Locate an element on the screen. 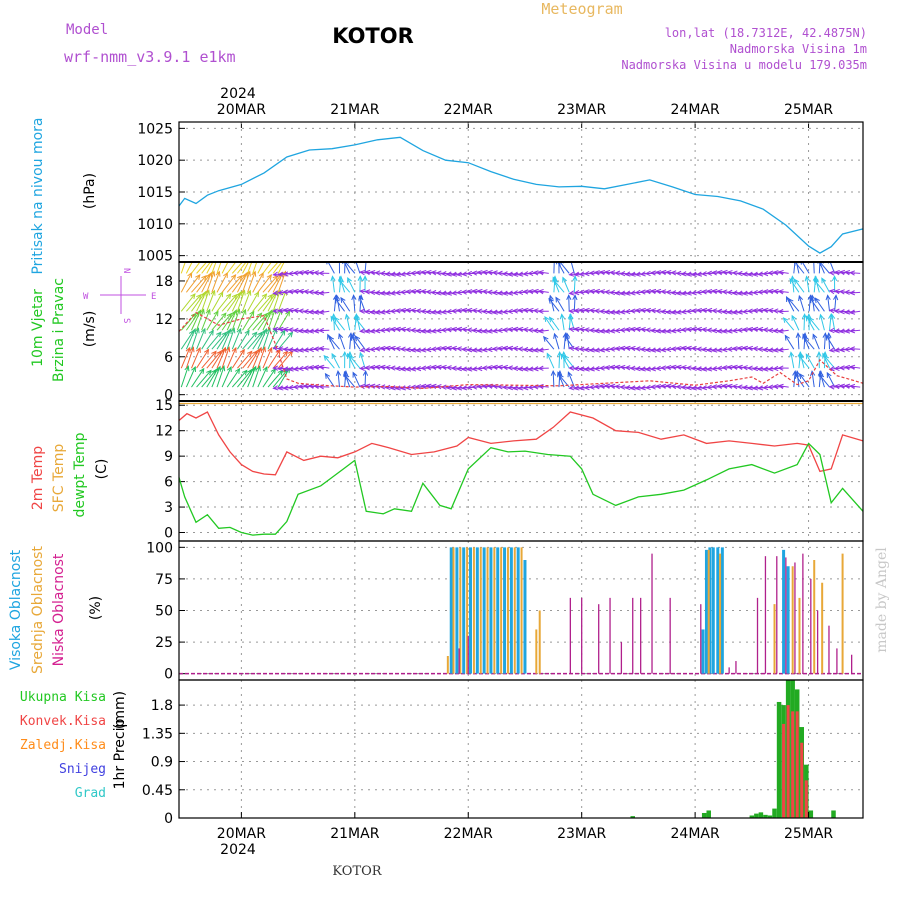 Image resolution: width=900 pixels, height=900 pixels. y-tick-label: 3 is located at coordinates (168, 508).